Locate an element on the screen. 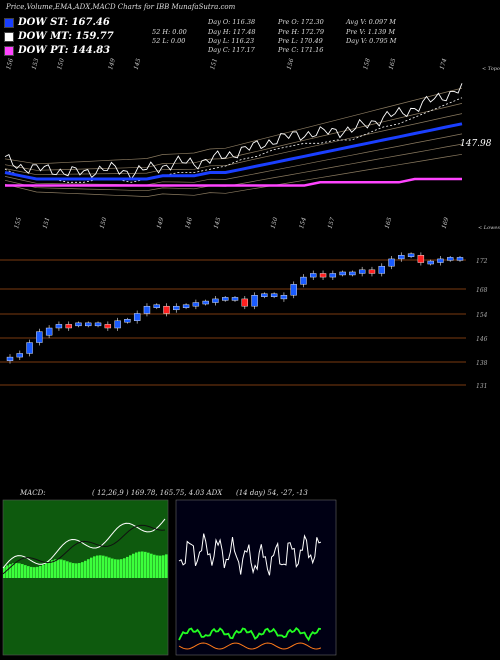 This screenshot has width=500, height=660. ema-top-tick-label: 158 is located at coordinates (367, 63).